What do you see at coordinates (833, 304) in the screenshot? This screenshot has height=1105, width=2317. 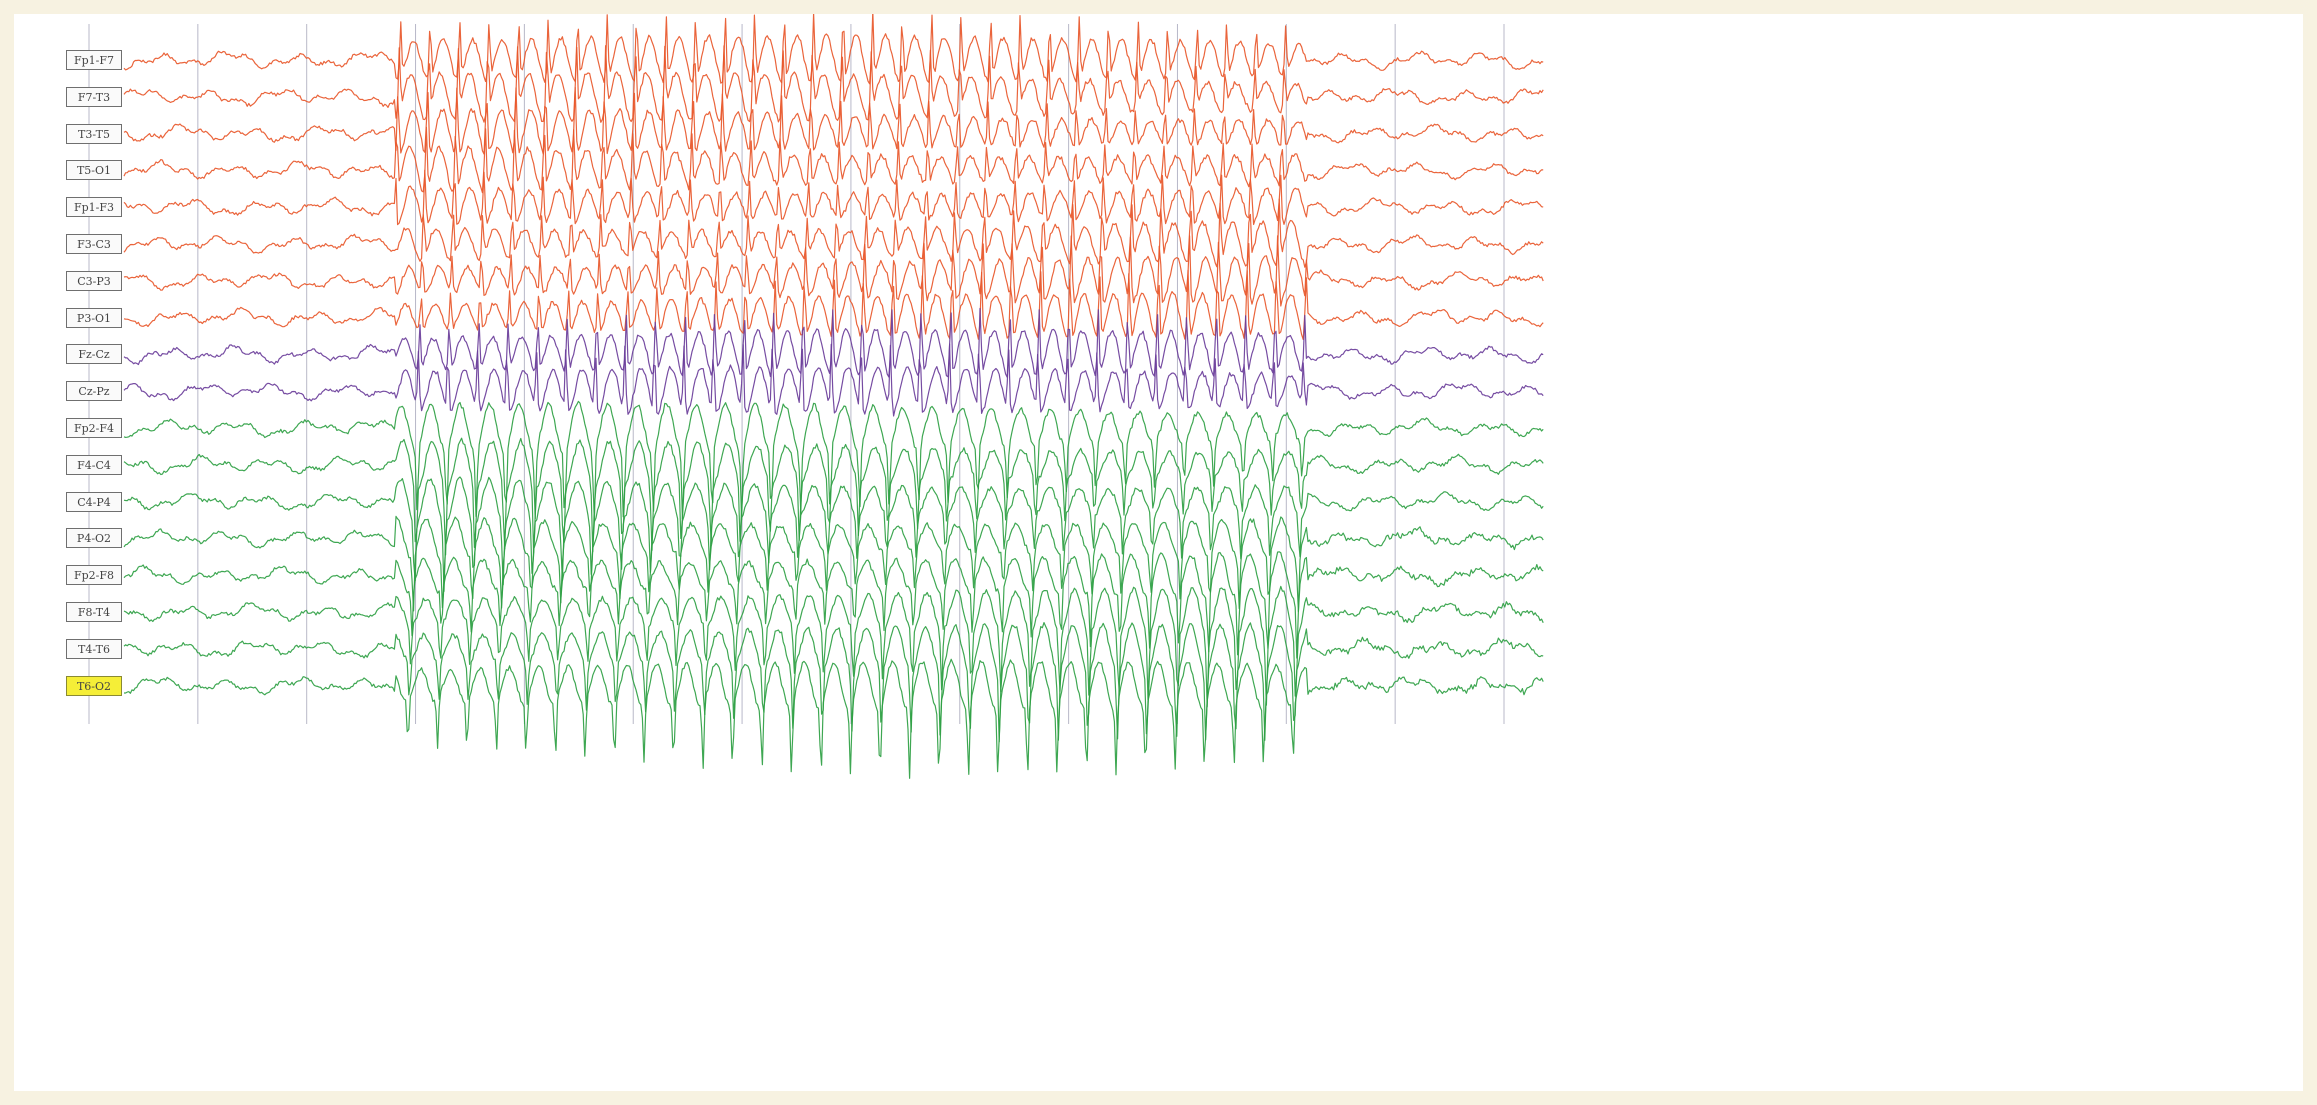 I see `trace-p3-o1` at bounding box center [833, 304].